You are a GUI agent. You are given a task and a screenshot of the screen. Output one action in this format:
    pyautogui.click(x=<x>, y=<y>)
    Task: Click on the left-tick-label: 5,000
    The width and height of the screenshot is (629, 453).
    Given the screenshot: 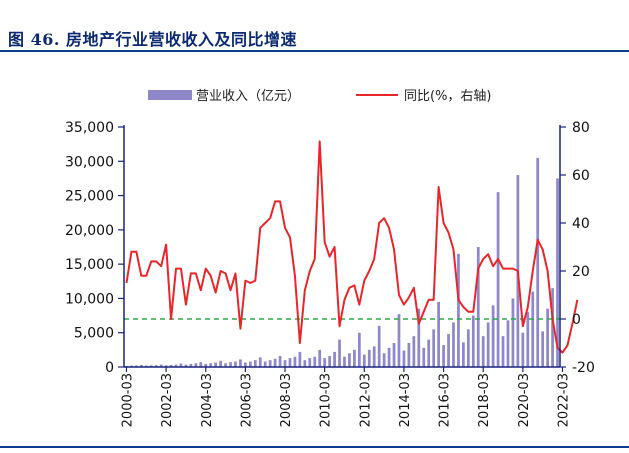 What is the action you would take?
    pyautogui.click(x=94, y=334)
    